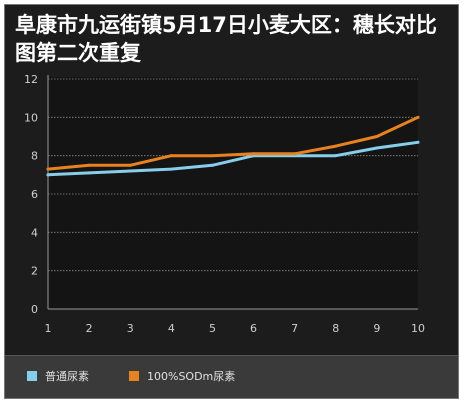 This screenshot has height=407, width=465. Describe the element at coordinates (67, 376) in the screenshot. I see `legend-label-series-1: 普通尿素` at that location.